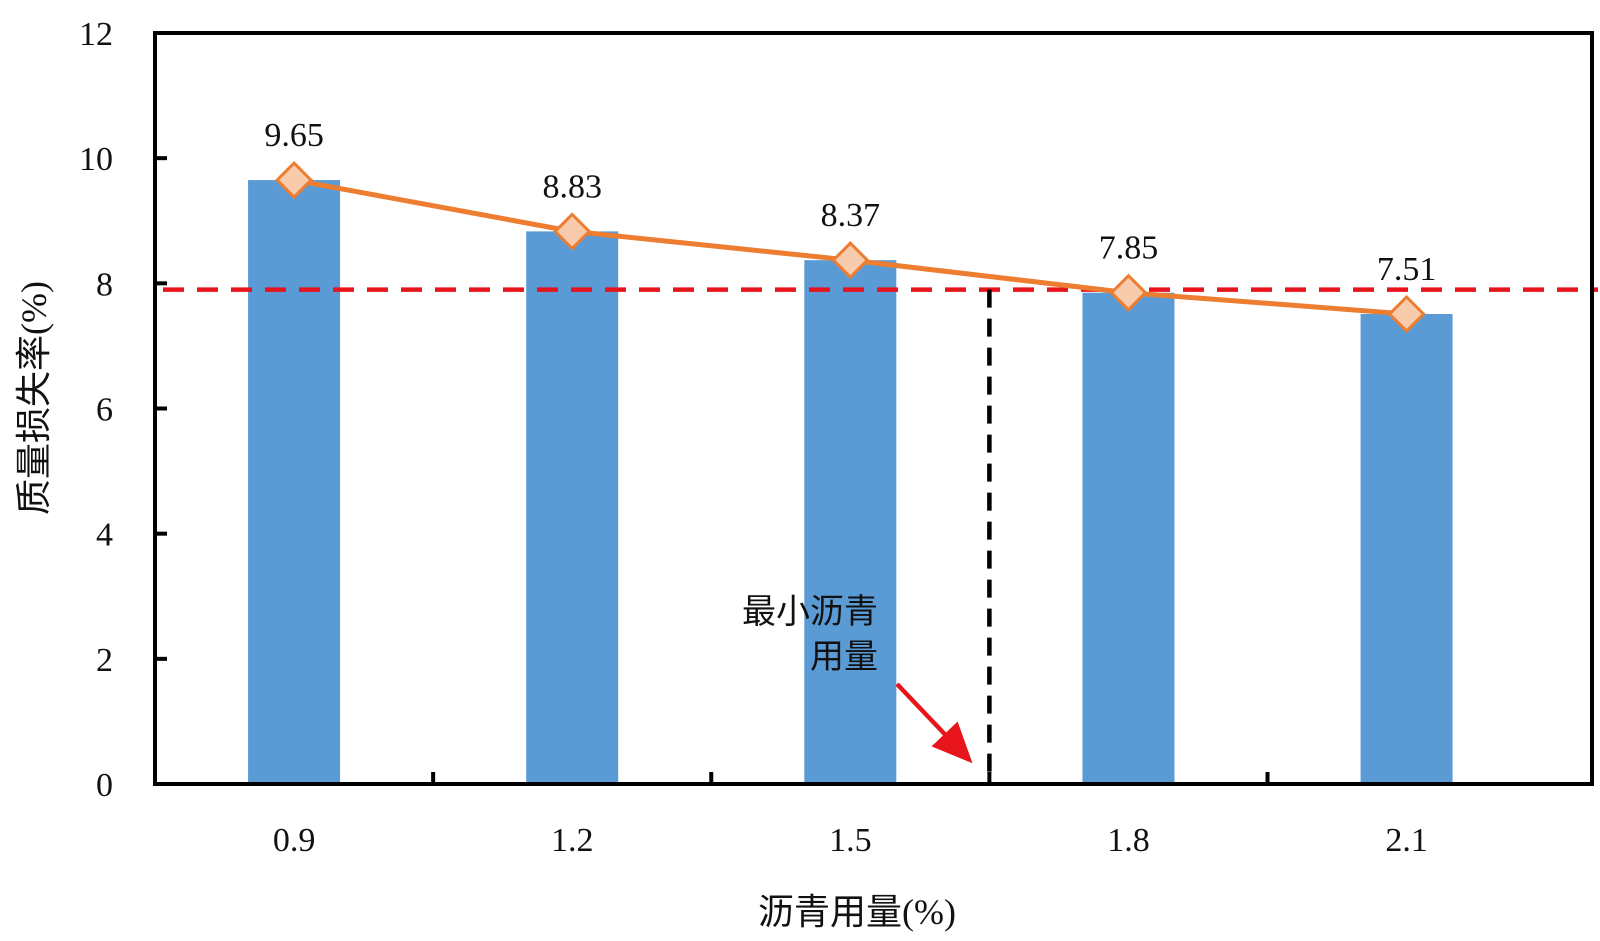 The width and height of the screenshot is (1600, 941). What do you see at coordinates (810, 634) in the screenshot?
I see `min-asphalt-annotation: 最小沥青 用量` at bounding box center [810, 634].